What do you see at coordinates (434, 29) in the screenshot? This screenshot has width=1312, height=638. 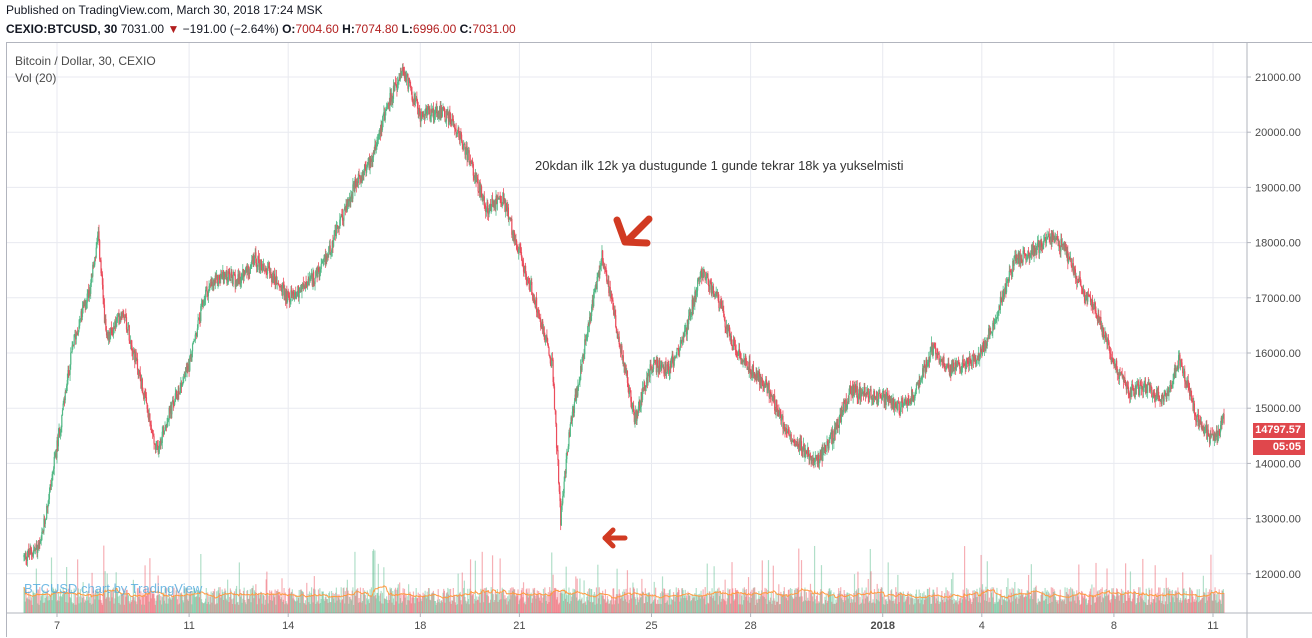 I see `low-value: 6996.00` at bounding box center [434, 29].